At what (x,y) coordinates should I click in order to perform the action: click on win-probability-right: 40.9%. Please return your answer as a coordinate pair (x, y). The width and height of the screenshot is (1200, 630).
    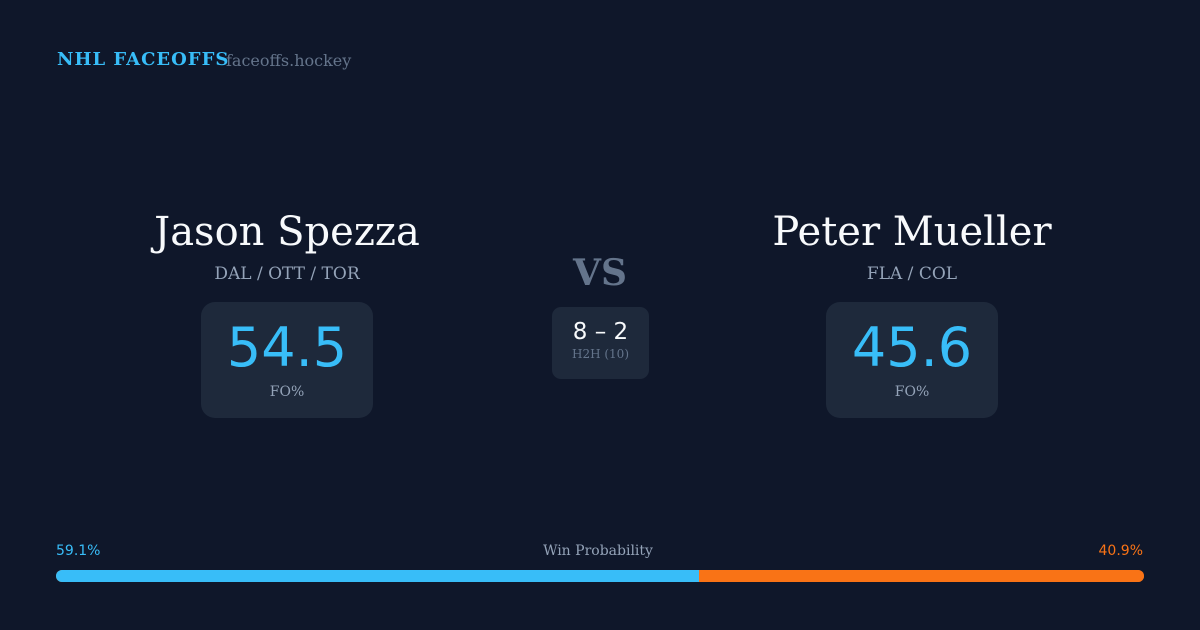
    Looking at the image, I should click on (1120, 551).